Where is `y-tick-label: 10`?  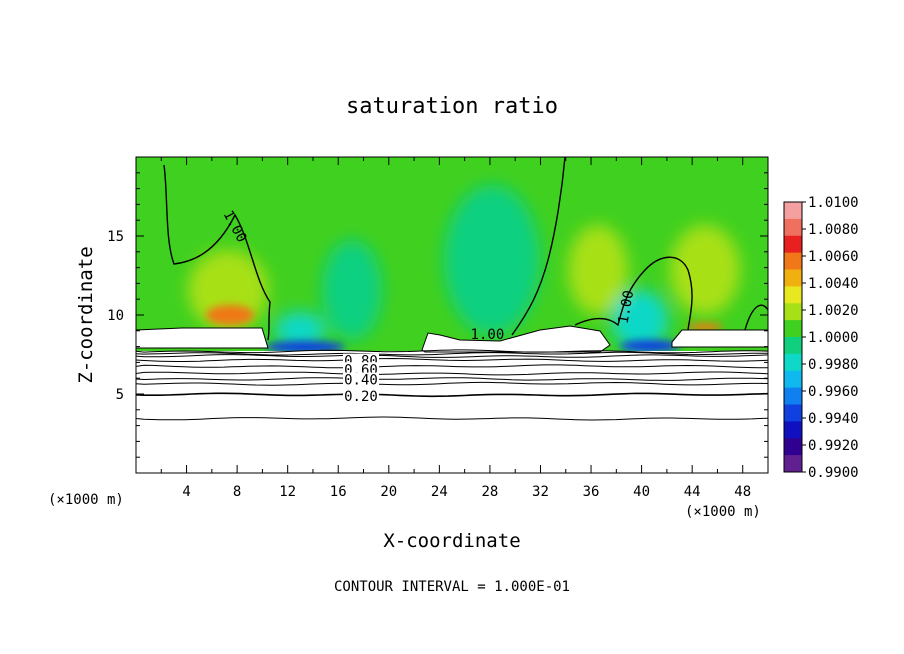
y-tick-label: 10 is located at coordinates (115, 316).